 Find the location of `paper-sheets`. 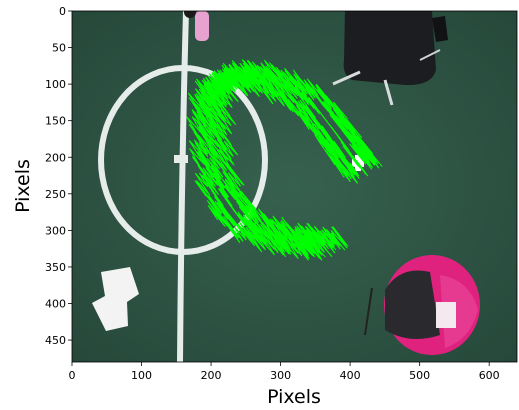

paper-sheets is located at coordinates (115, 299).